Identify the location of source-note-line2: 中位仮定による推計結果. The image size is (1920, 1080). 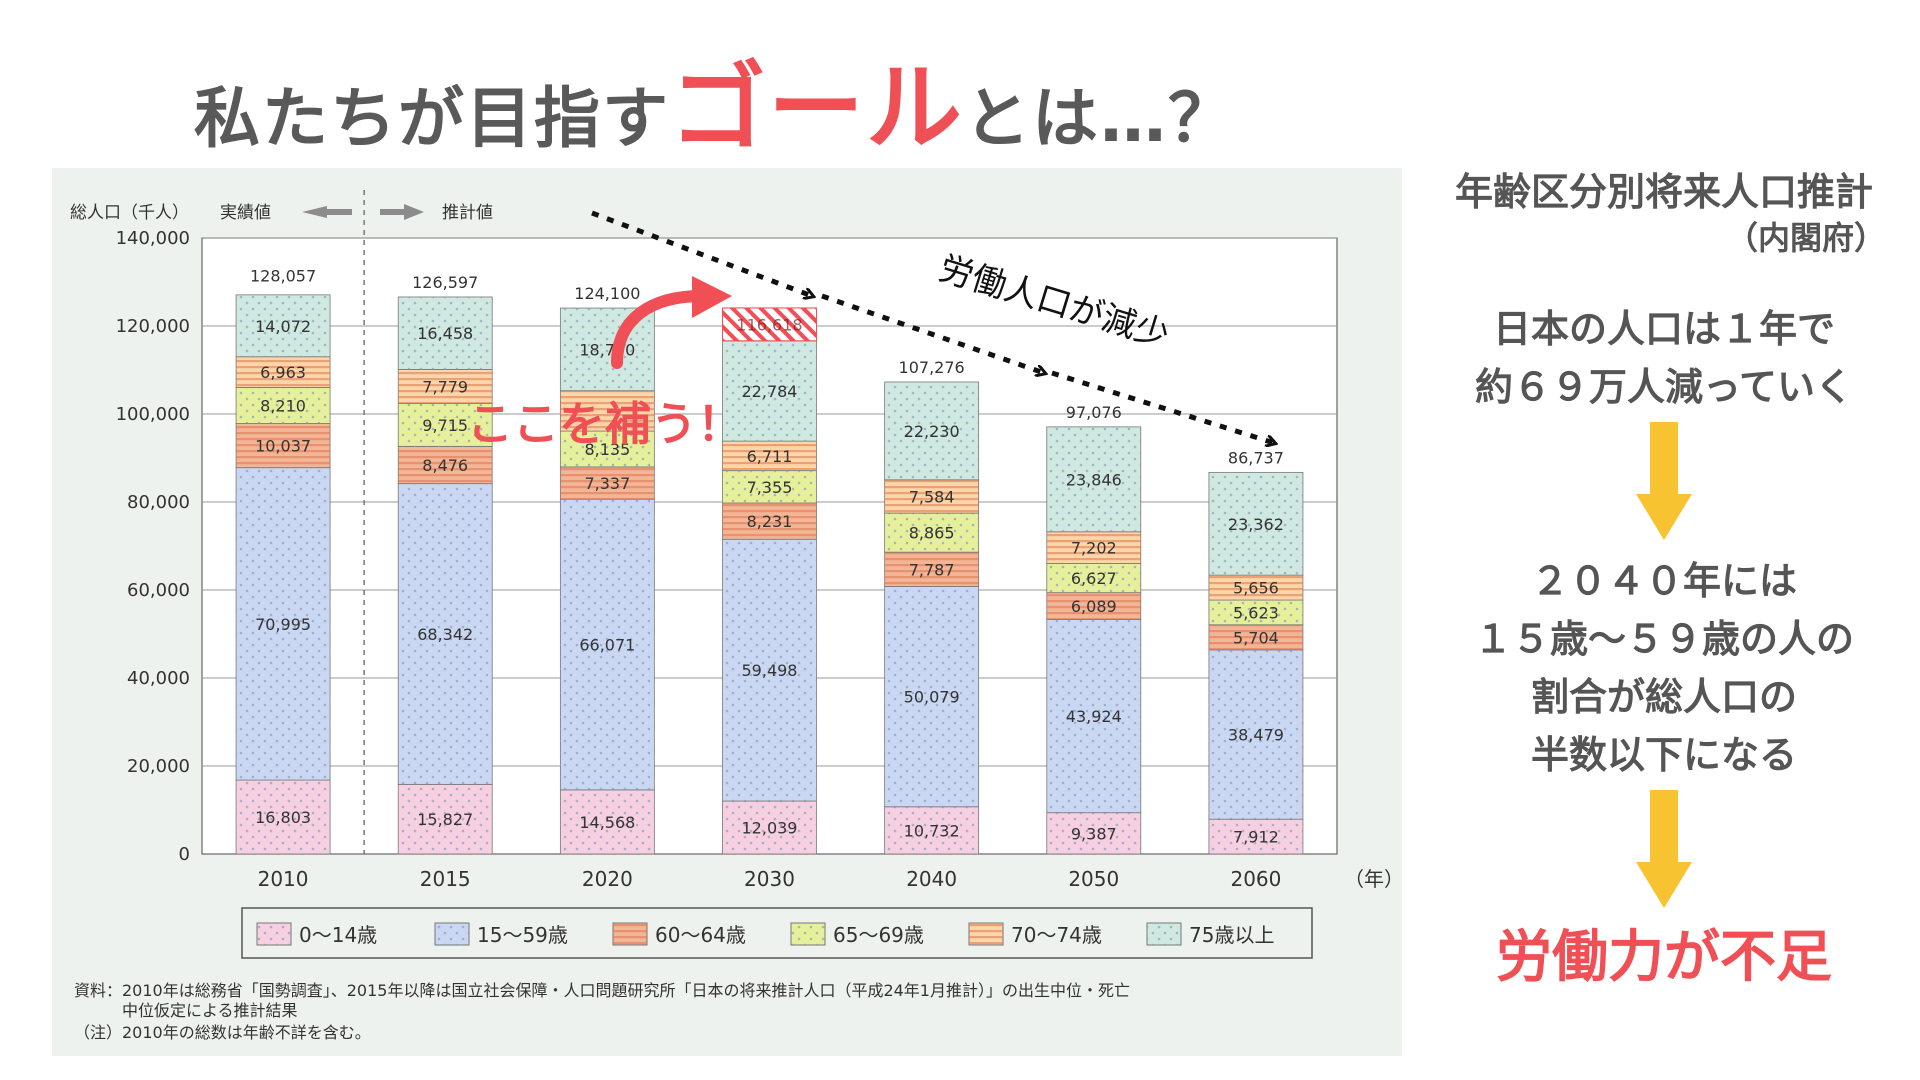
(210, 1010).